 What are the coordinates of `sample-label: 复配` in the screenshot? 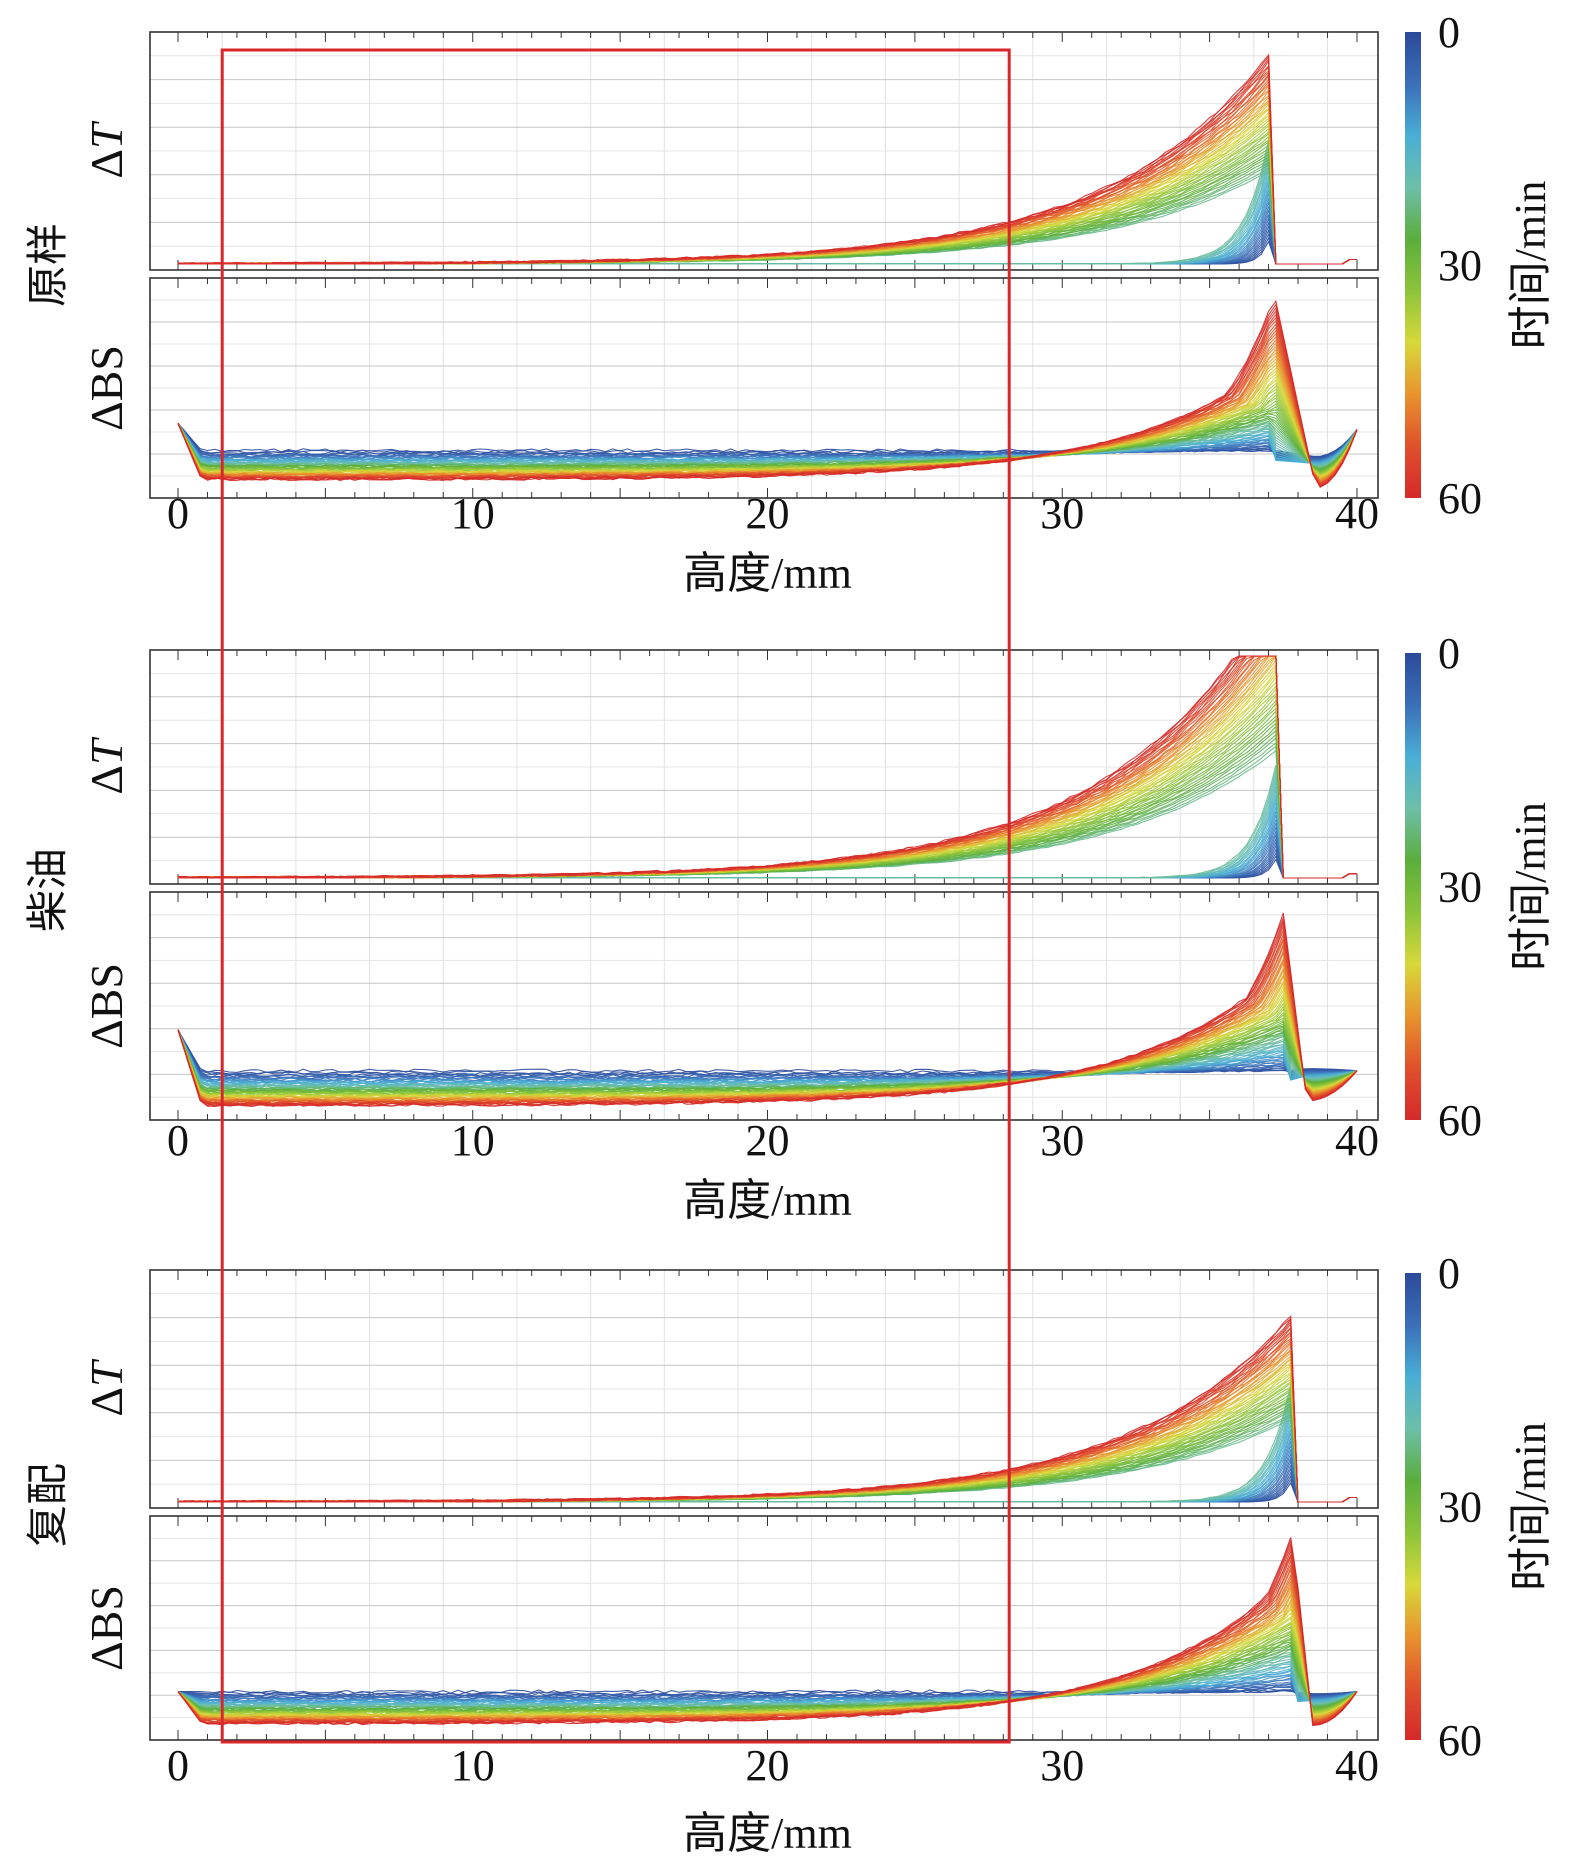 It's located at (47, 1505).